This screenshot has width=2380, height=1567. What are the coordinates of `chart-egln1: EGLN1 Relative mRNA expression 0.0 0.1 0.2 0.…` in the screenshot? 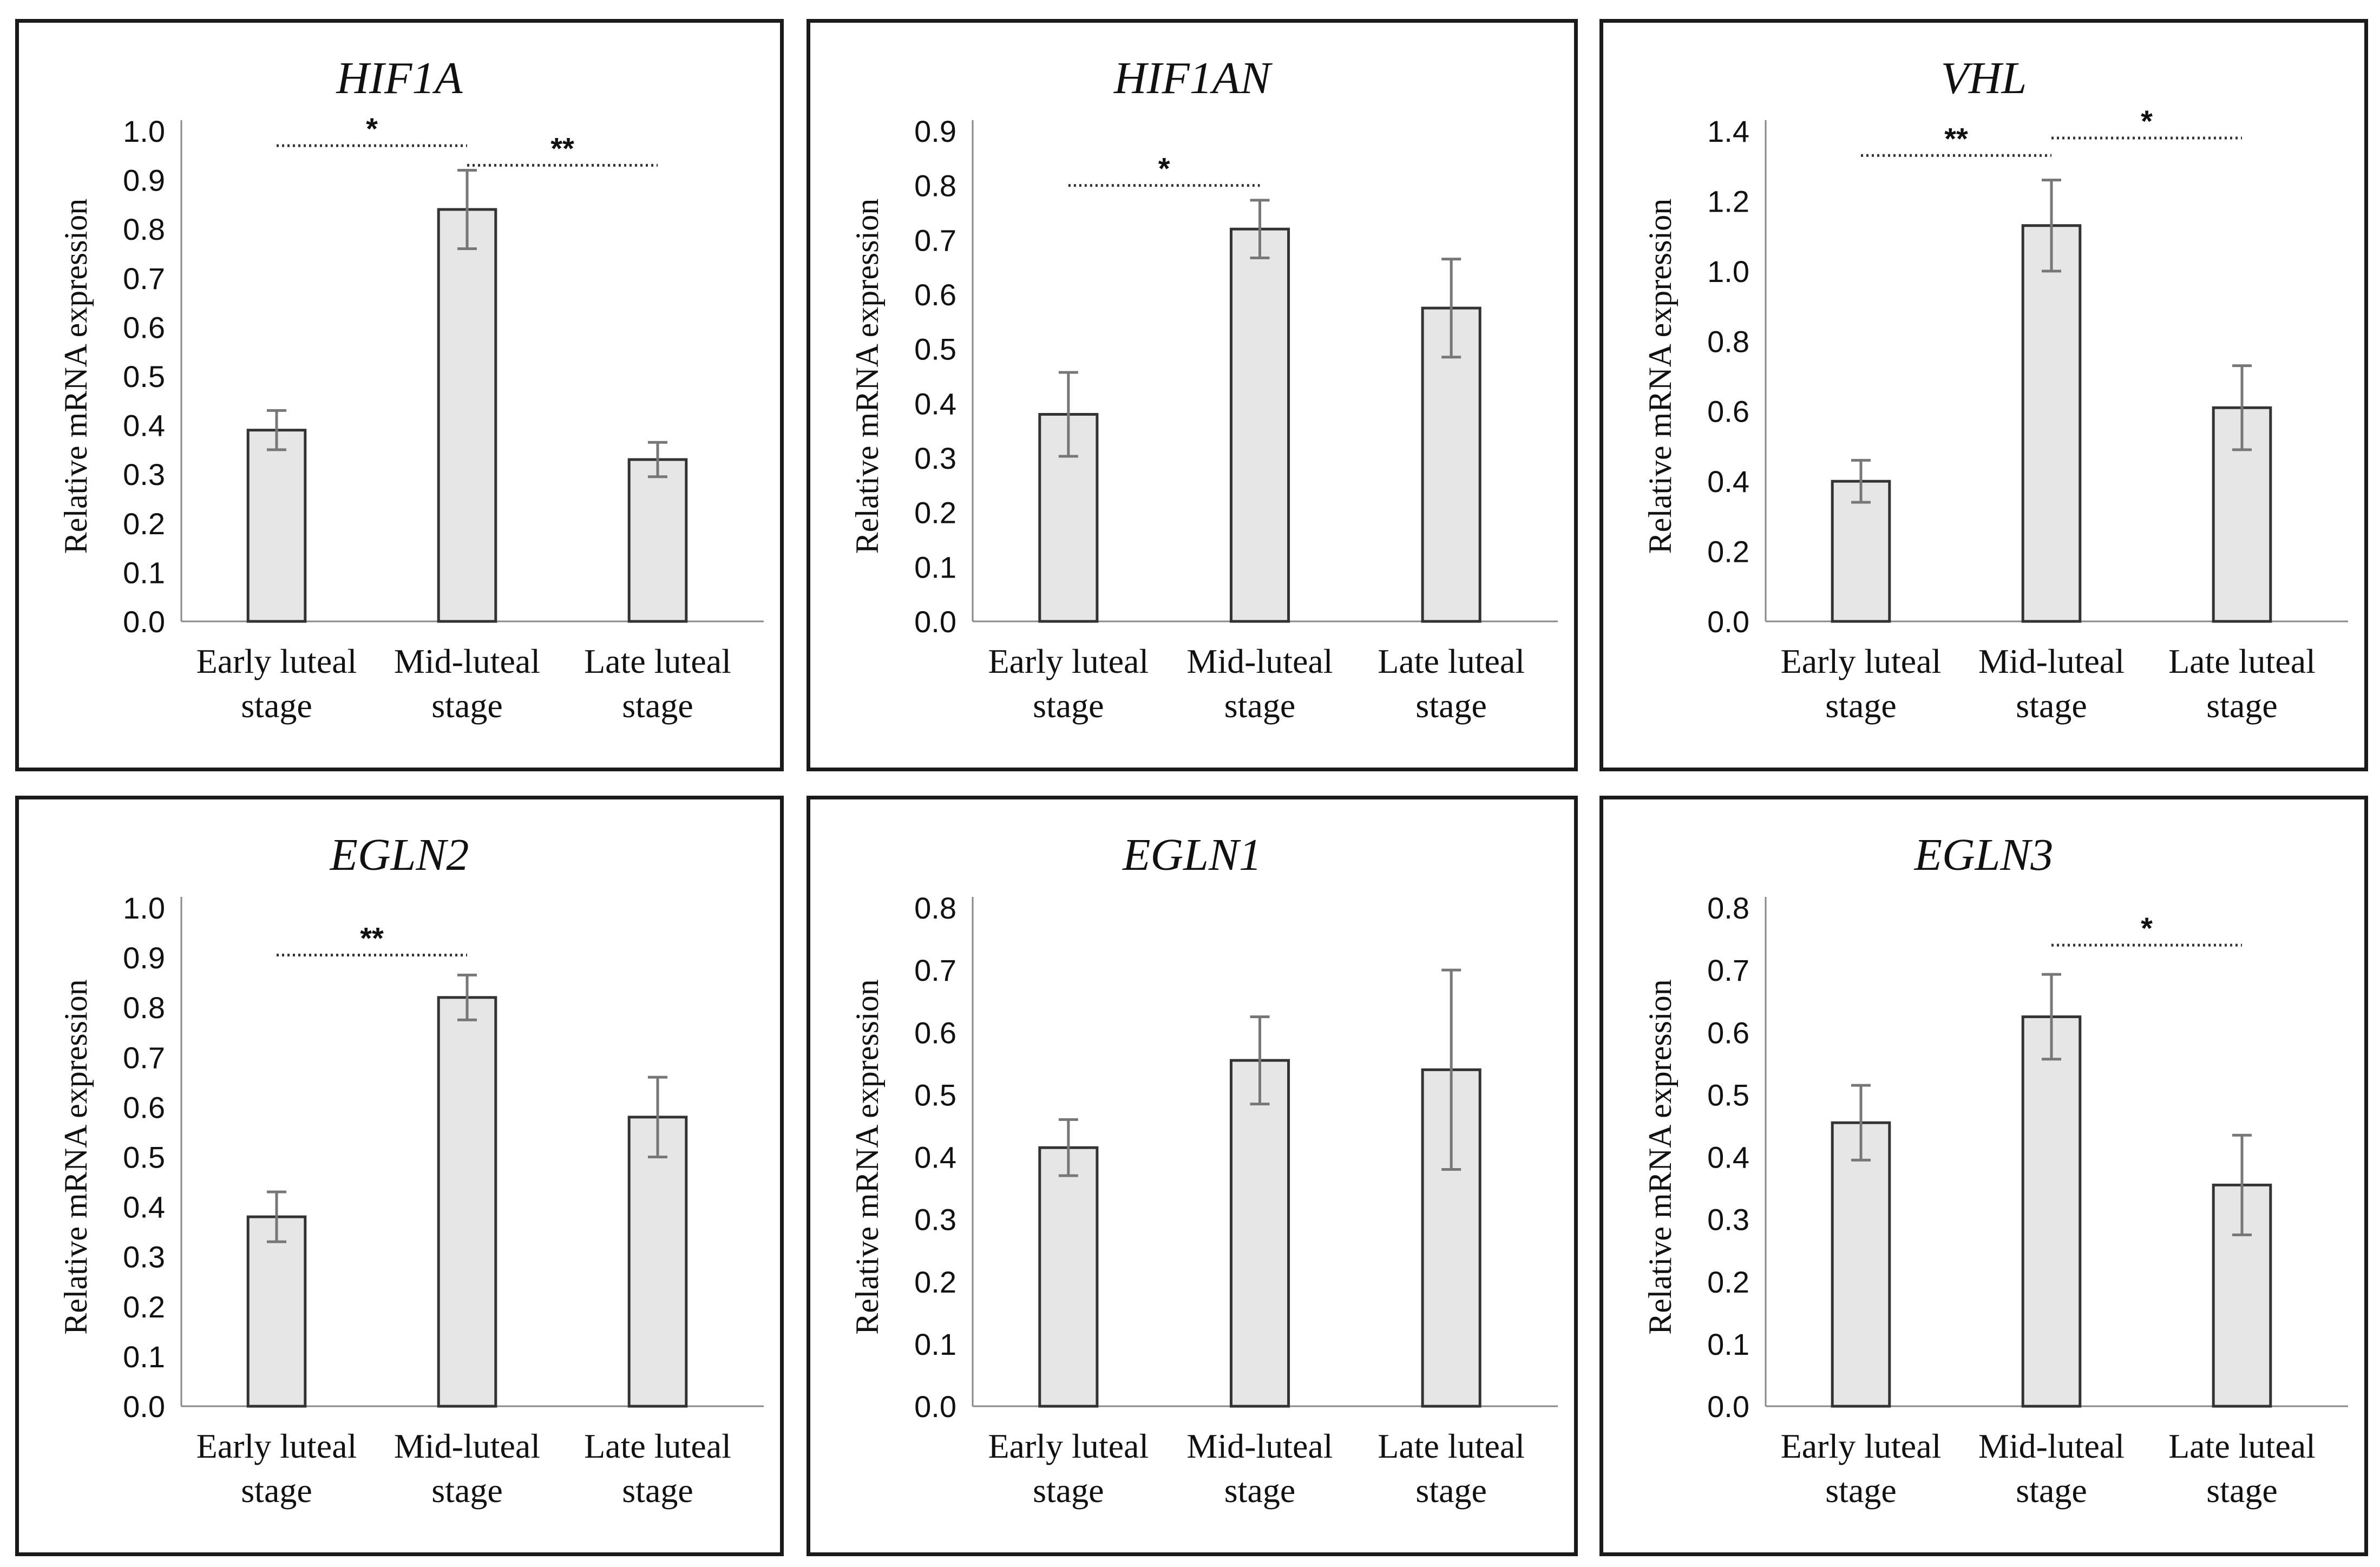 It's located at (1204, 1170).